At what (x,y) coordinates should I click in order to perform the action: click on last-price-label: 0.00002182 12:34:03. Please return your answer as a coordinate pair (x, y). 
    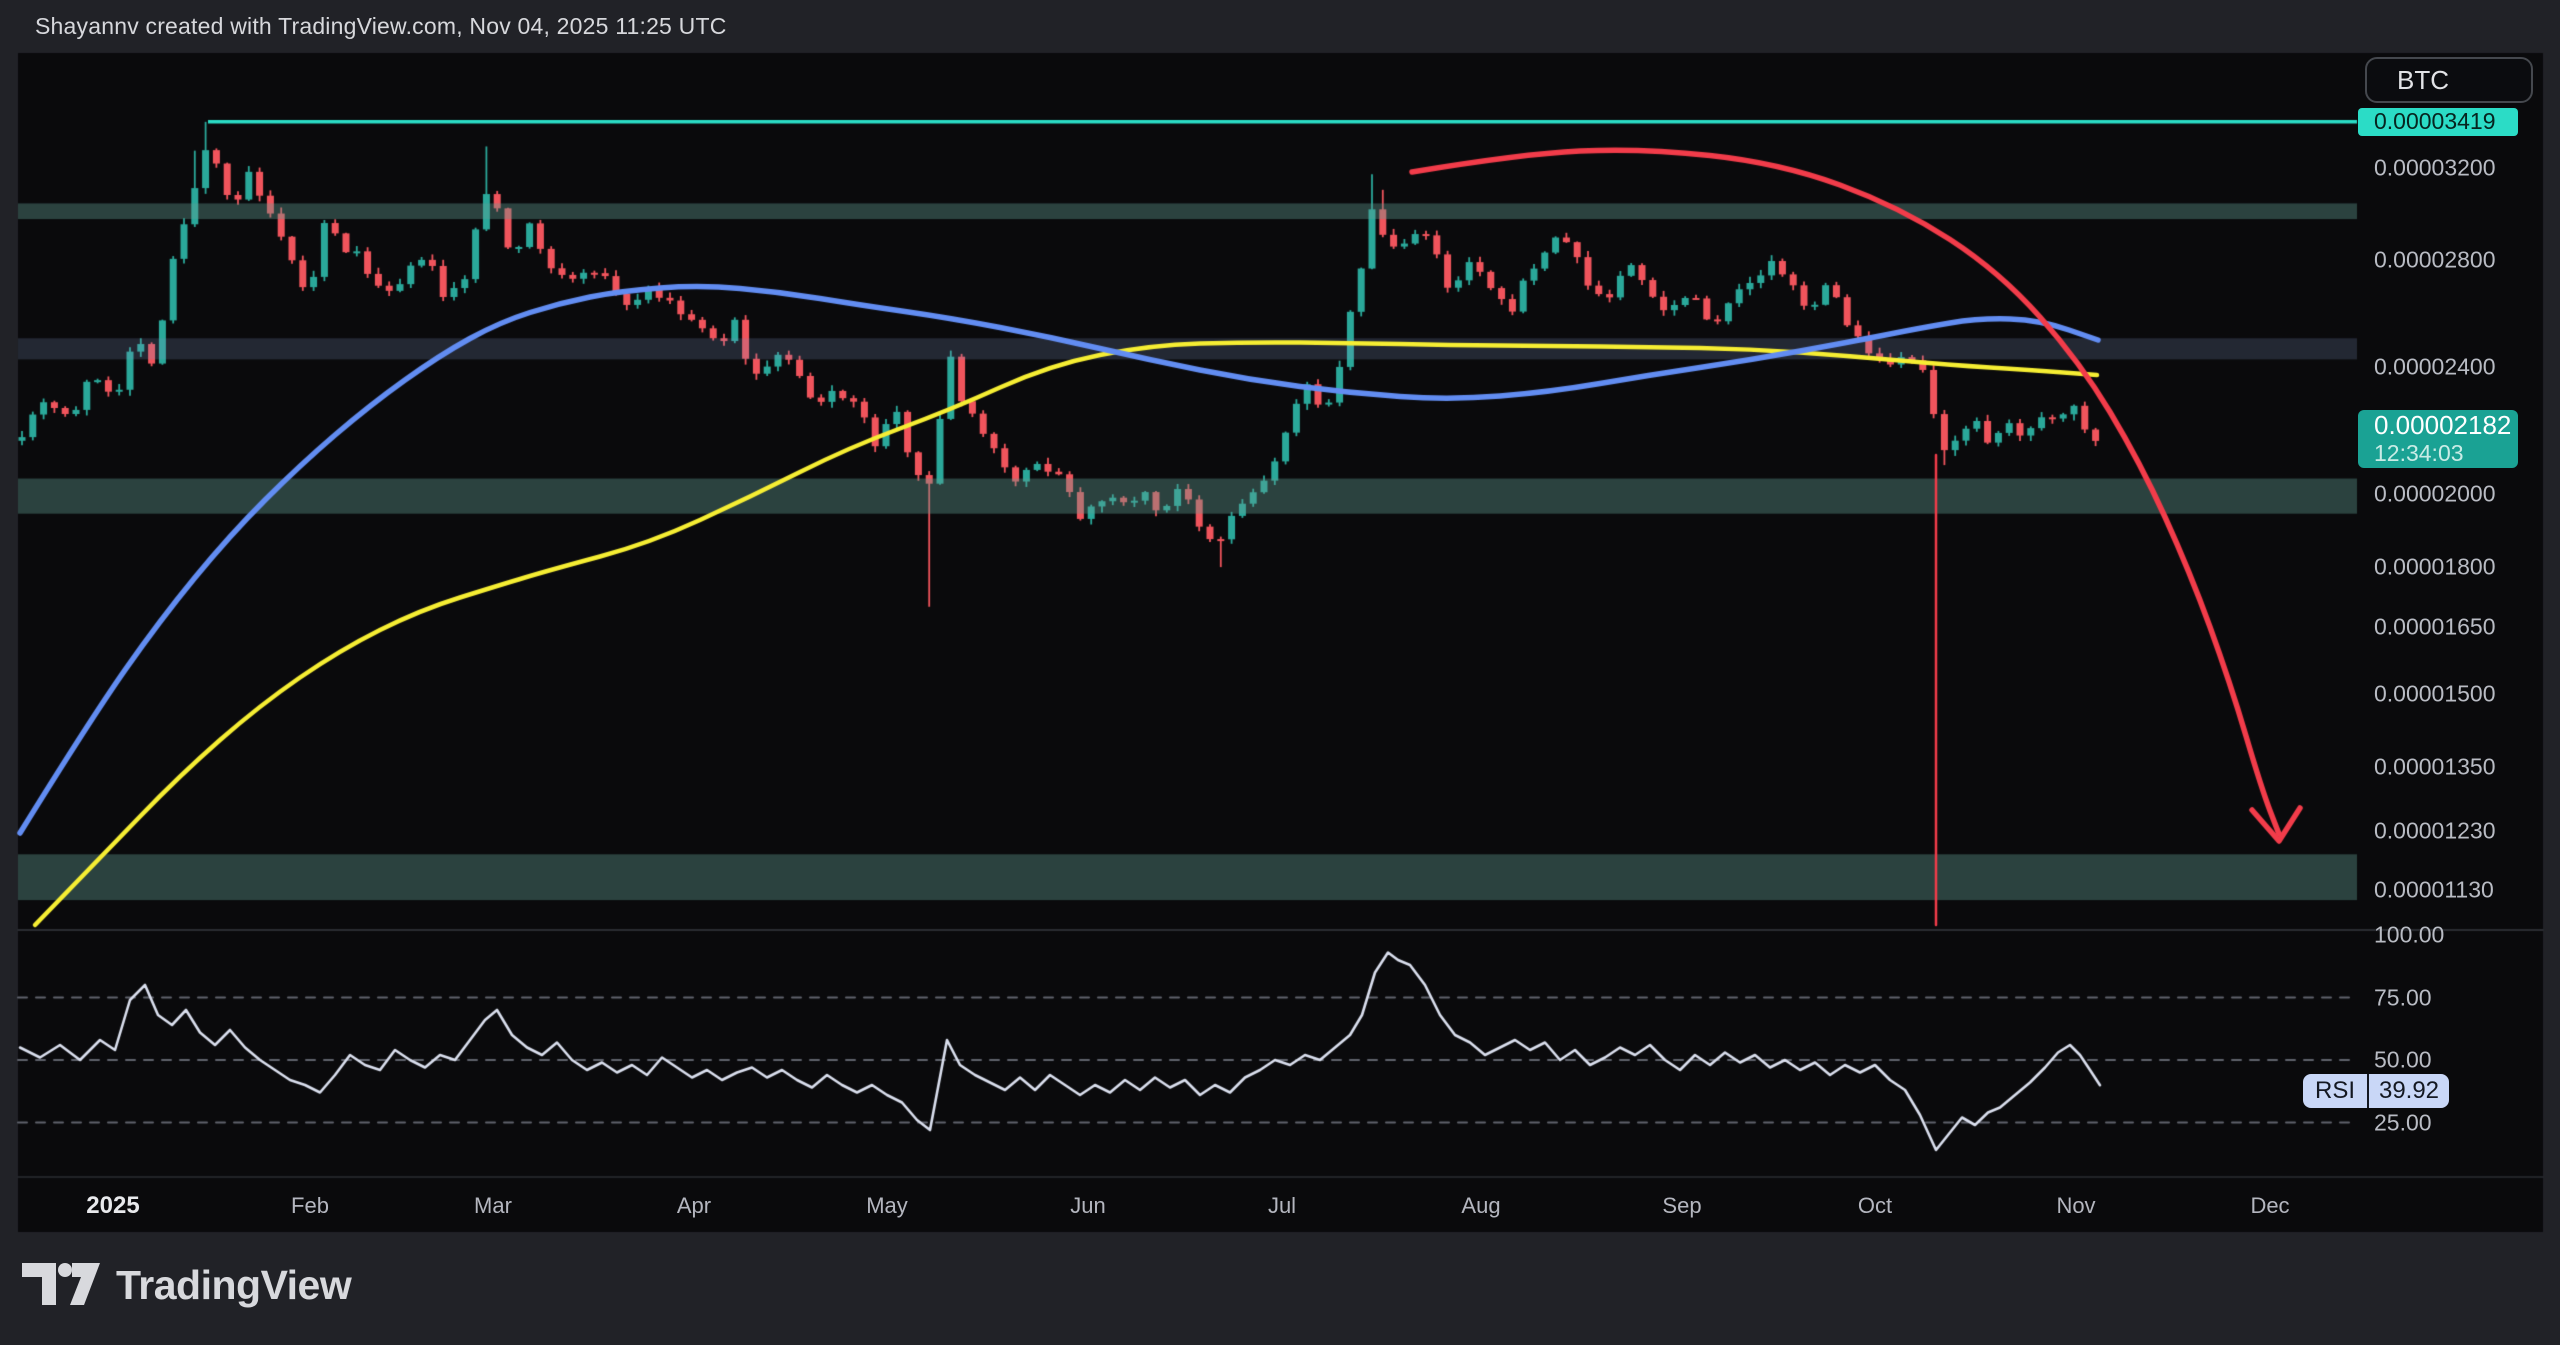
    Looking at the image, I should click on (2438, 438).